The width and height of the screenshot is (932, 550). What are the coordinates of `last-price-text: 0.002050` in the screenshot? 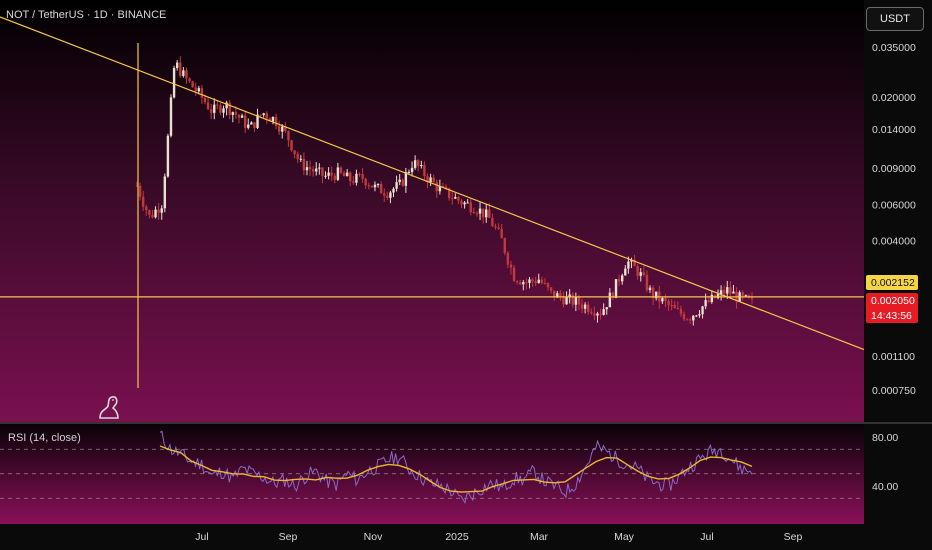 It's located at (893, 301).